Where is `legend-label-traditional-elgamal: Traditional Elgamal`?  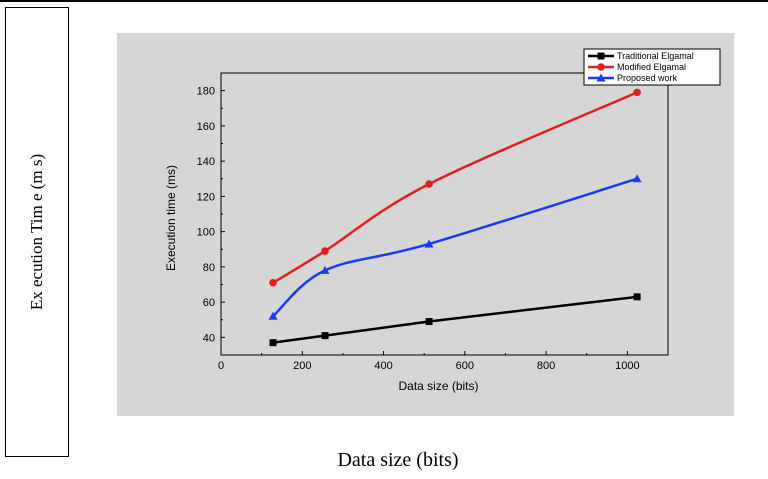 legend-label-traditional-elgamal: Traditional Elgamal is located at coordinates (655, 56).